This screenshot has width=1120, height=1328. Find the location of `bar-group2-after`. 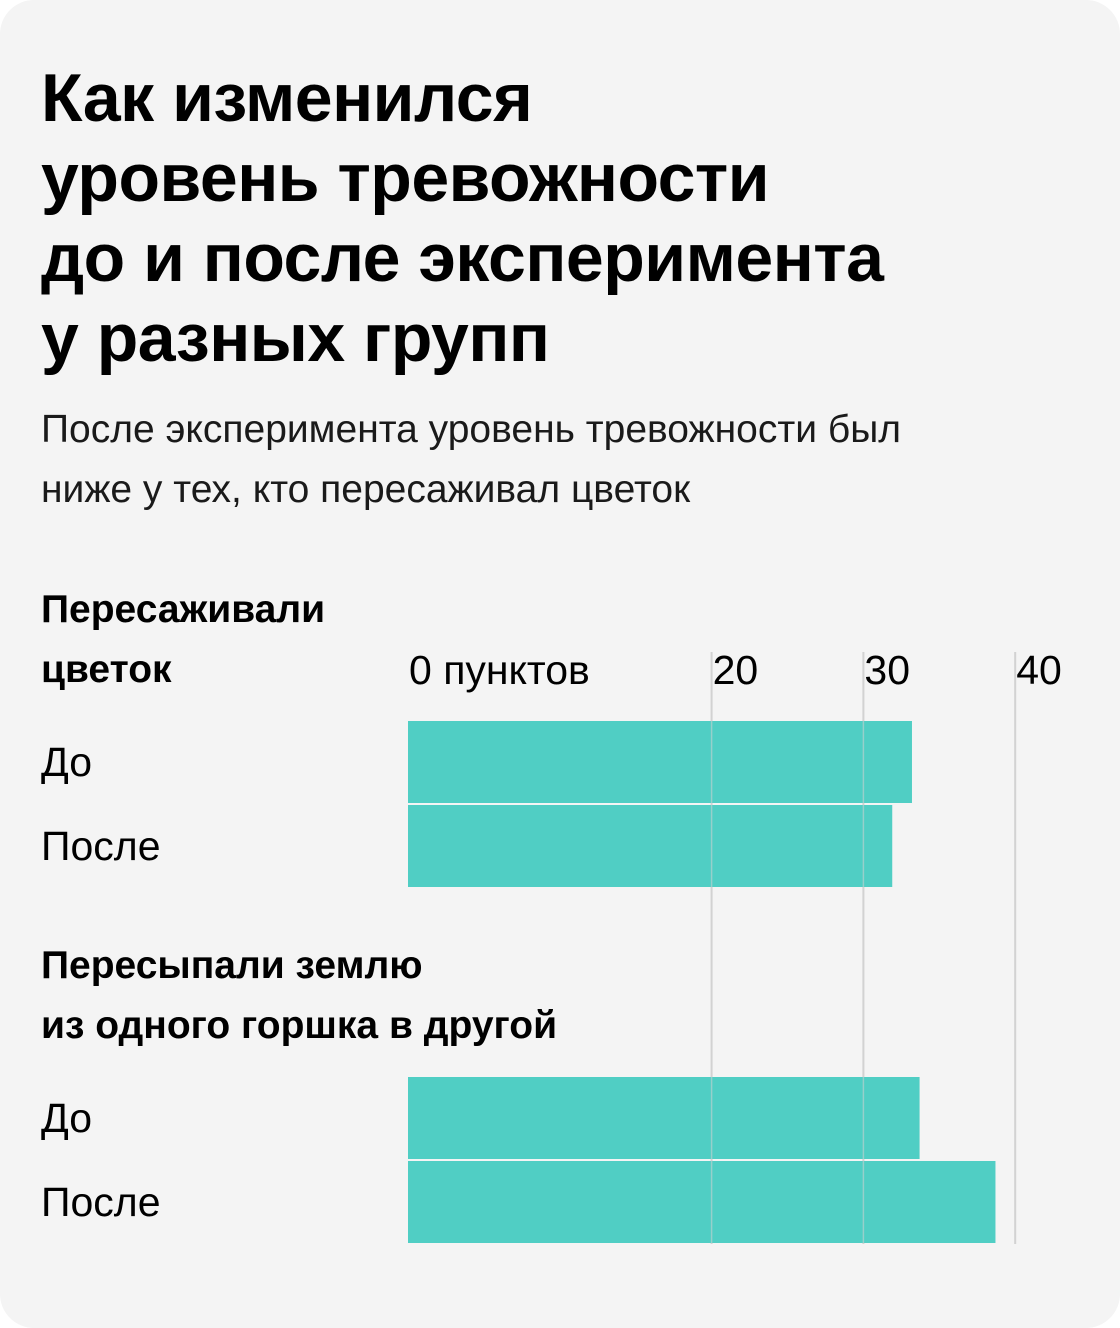

bar-group2-after is located at coordinates (702, 1202).